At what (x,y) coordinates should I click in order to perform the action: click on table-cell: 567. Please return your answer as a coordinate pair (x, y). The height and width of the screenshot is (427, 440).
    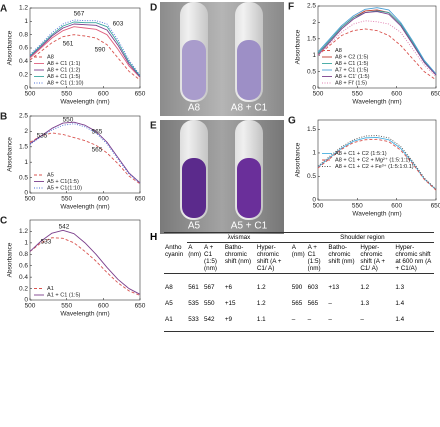
    Looking at the image, I should click on (209, 287).